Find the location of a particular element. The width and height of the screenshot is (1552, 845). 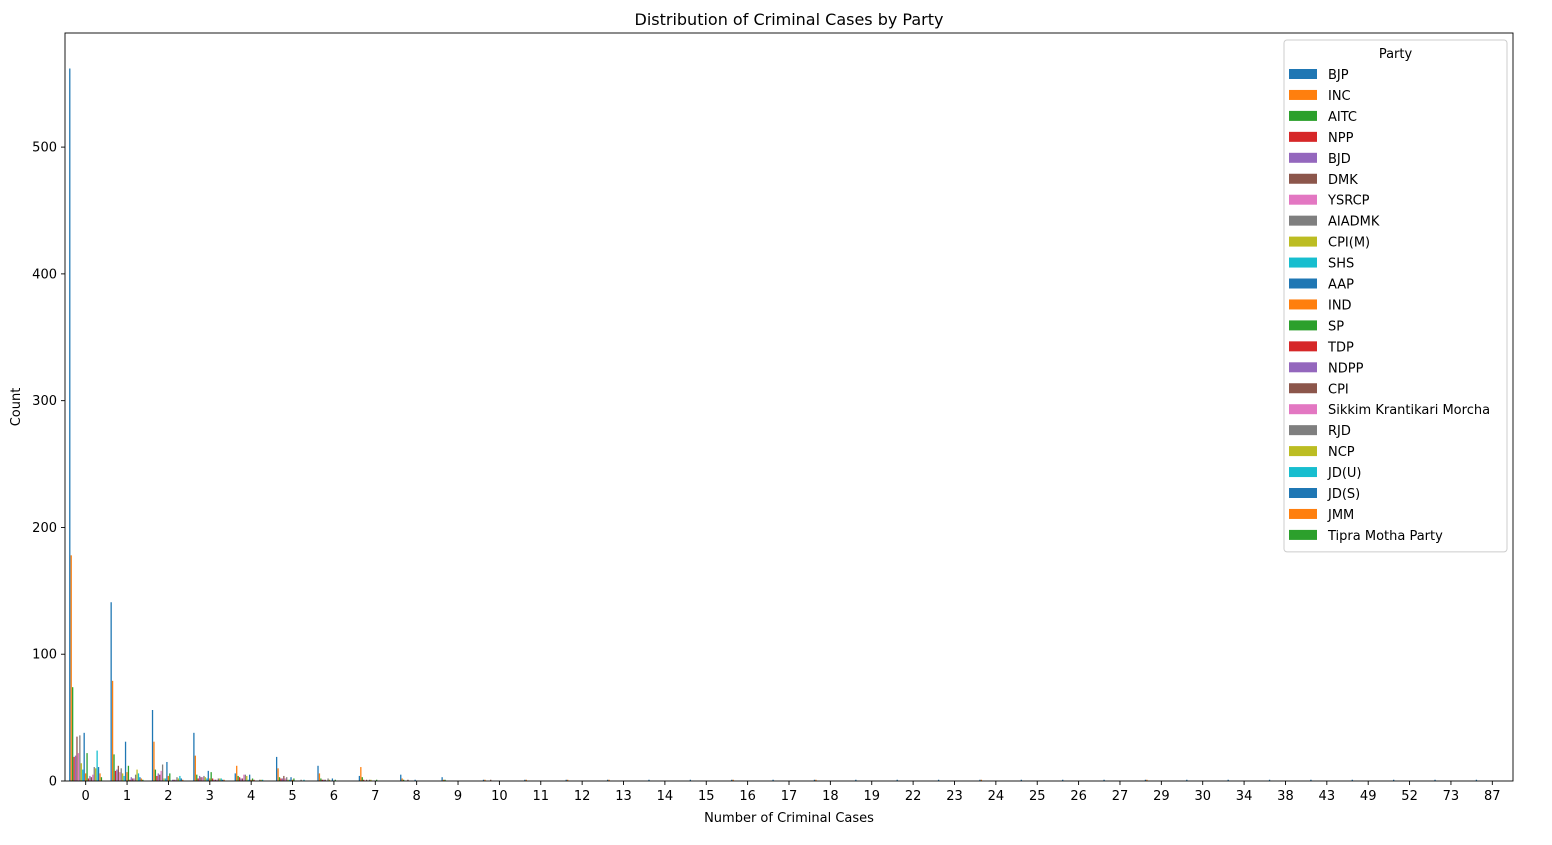

legend-label: IND is located at coordinates (1340, 305).